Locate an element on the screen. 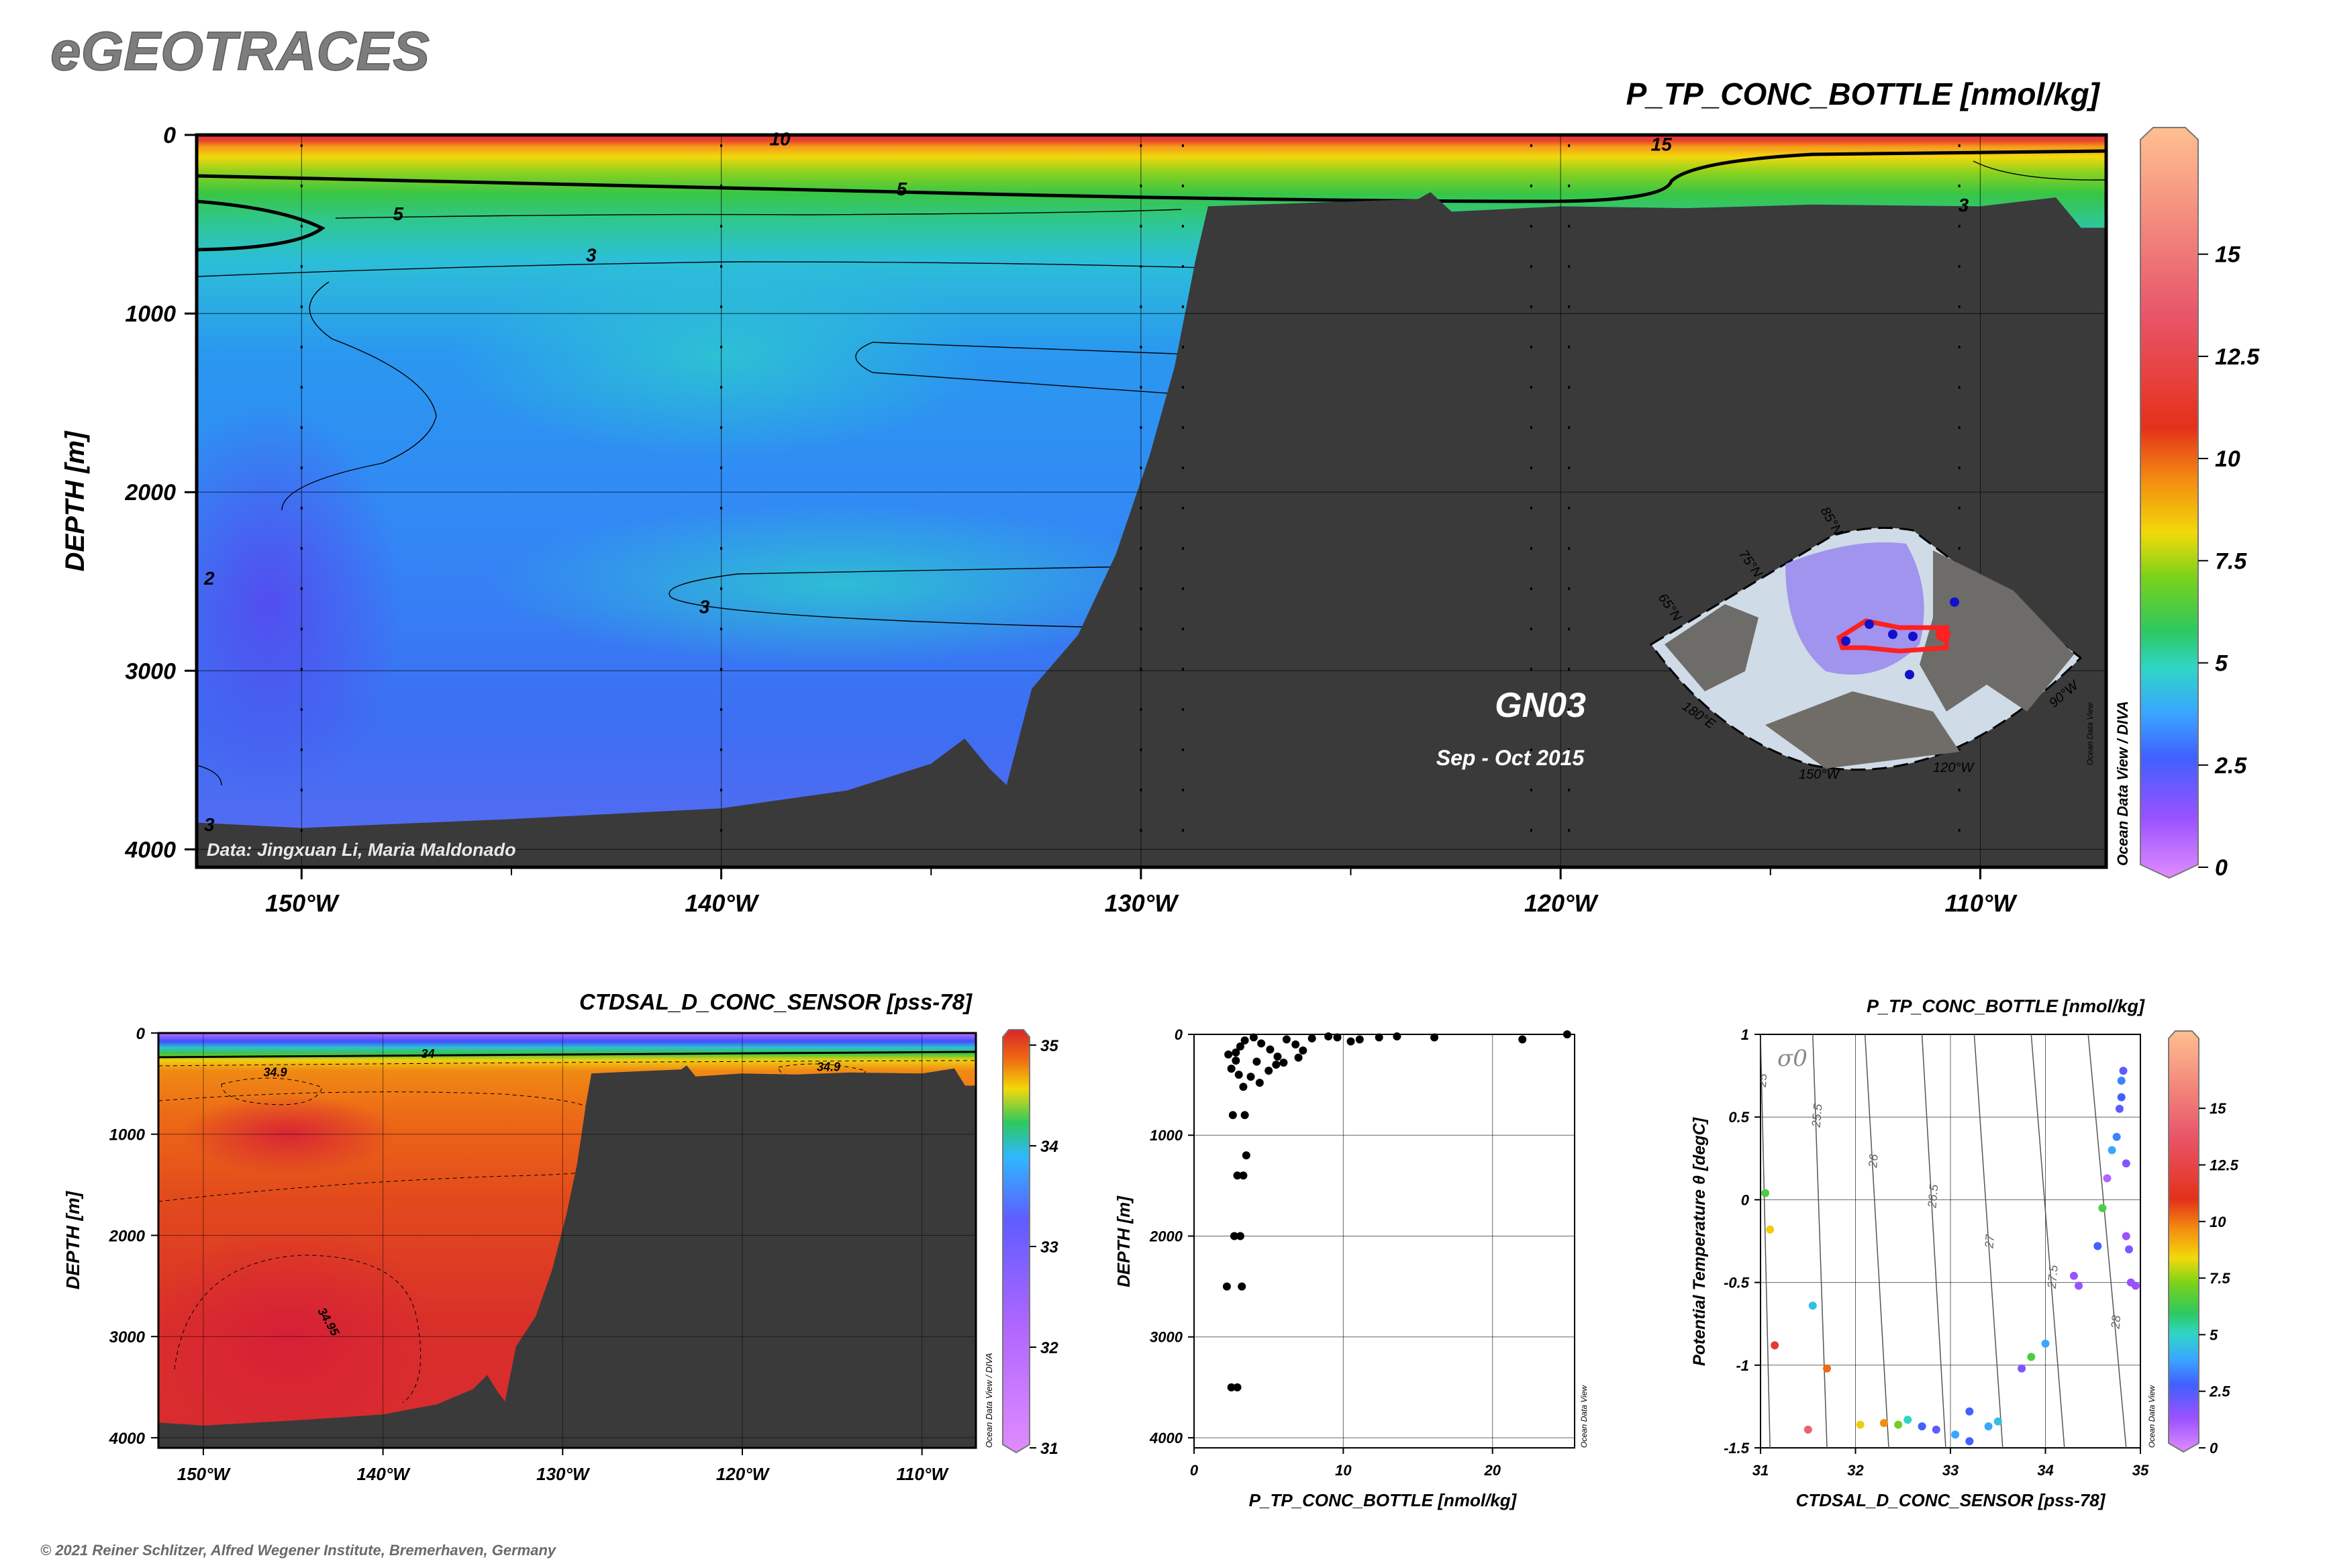 The width and height of the screenshot is (2327, 1568). colorbar-tick-label: 31 is located at coordinates (1049, 1449).